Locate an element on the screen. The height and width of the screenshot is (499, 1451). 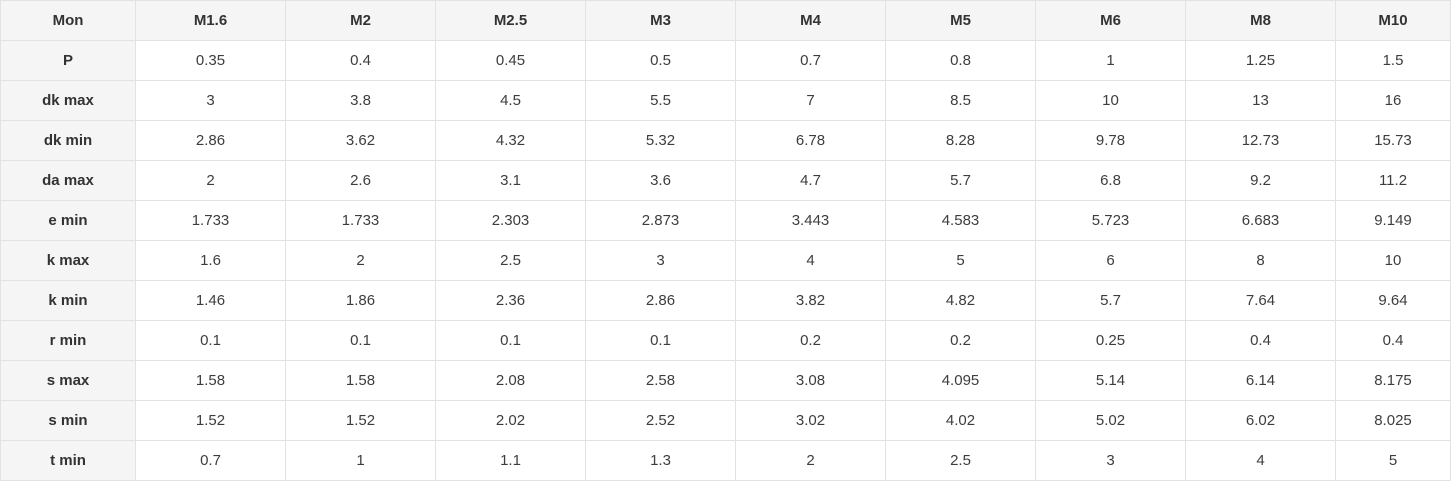
column-header: M4 is located at coordinates (810, 20).